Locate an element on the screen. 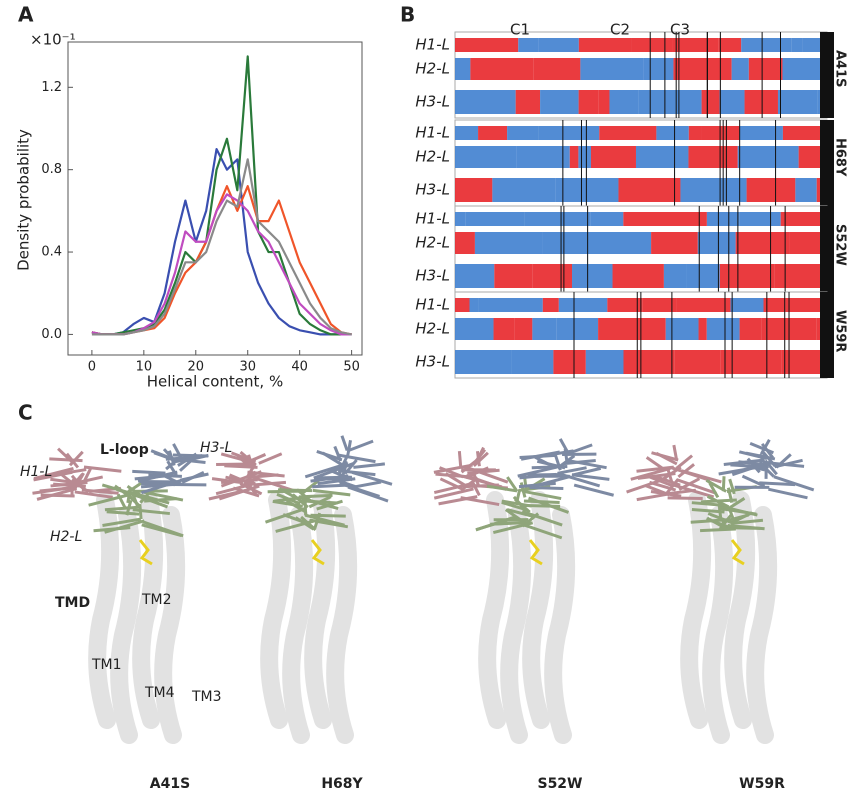 This screenshot has height=800, width=851. x-axis-label: Helical content, % is located at coordinates (215, 382).